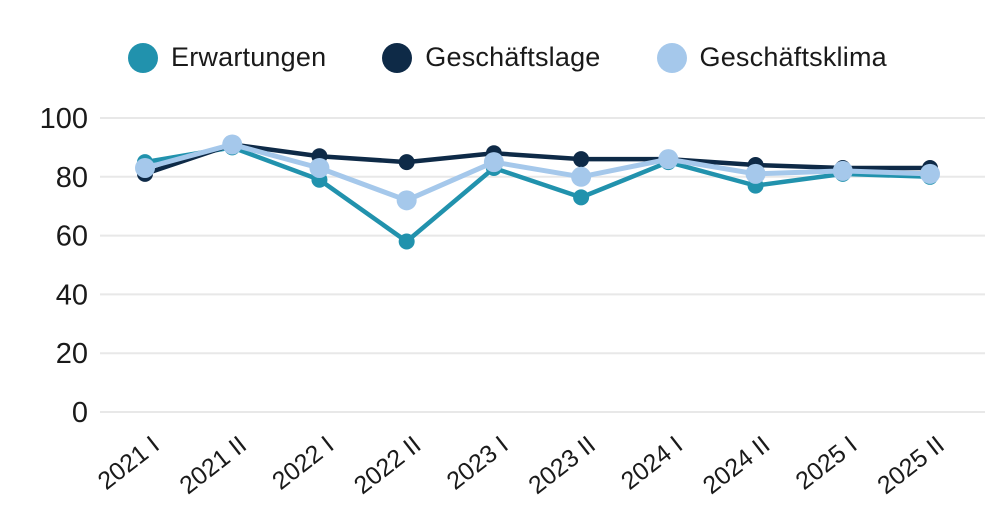 The width and height of the screenshot is (999, 521). Describe the element at coordinates (826, 463) in the screenshot. I see `x-tick-label-9: 2025 I` at that location.